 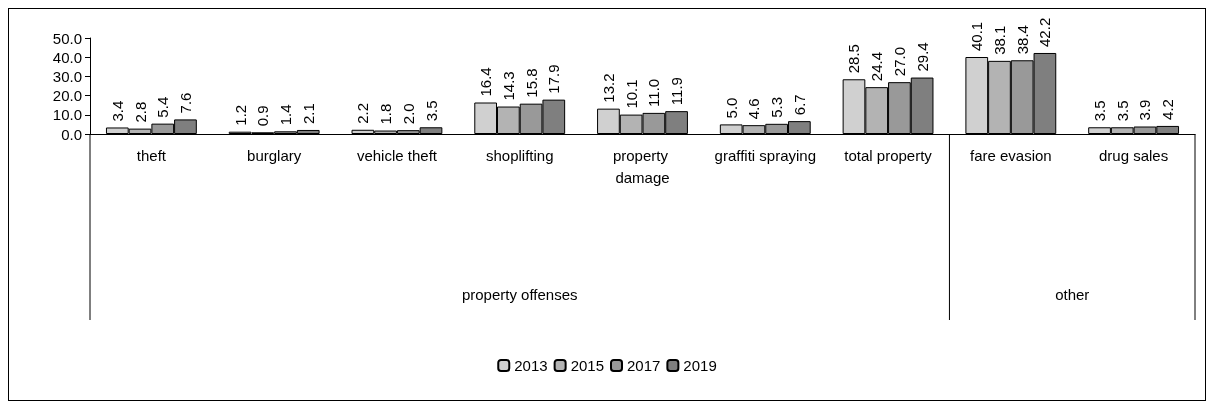 I want to click on y-tick-label: 10.0, so click(x=67, y=115).